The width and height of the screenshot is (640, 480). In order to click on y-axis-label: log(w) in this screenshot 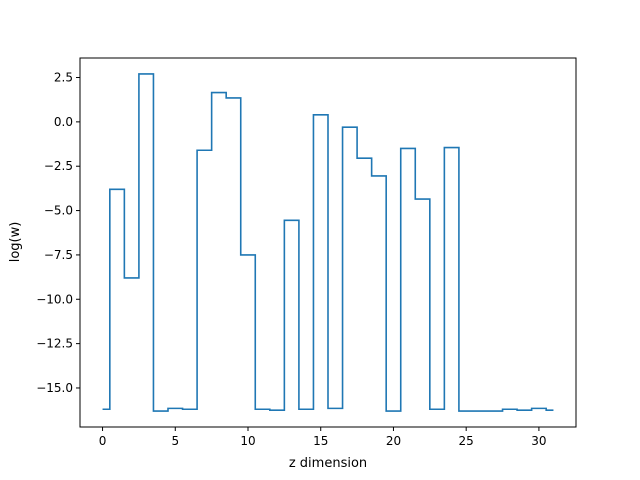, I will do `click(15, 242)`.